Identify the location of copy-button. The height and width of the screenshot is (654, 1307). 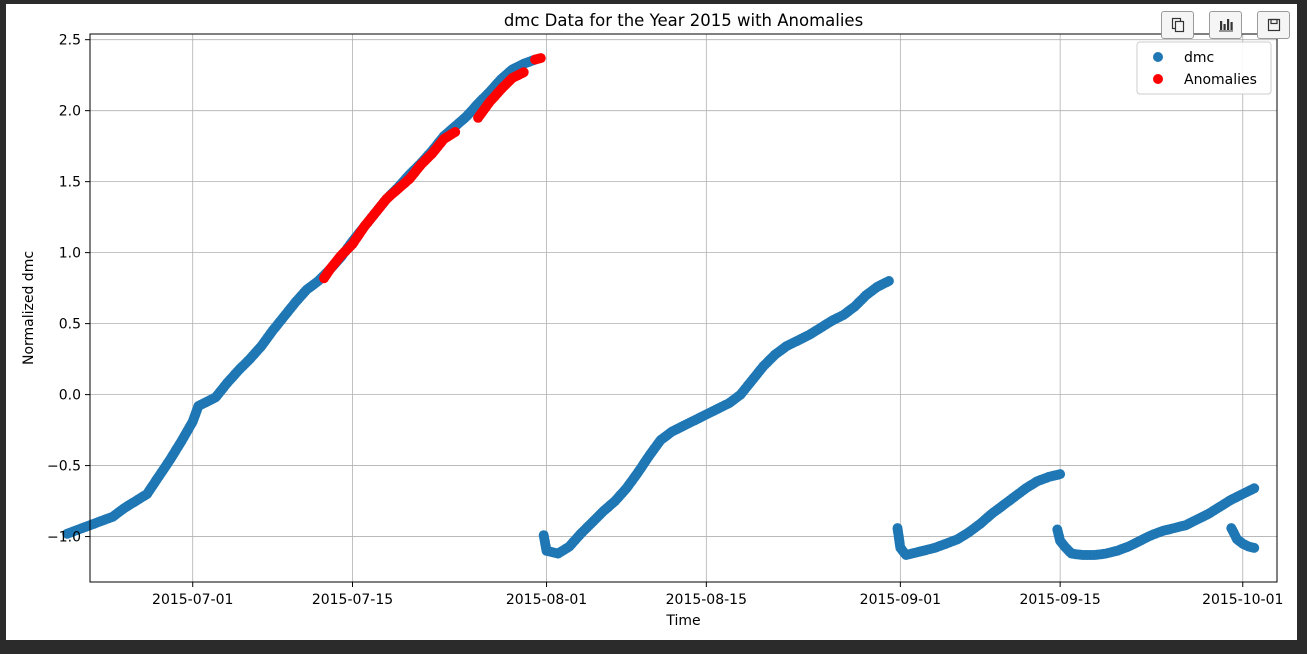
(1177, 25).